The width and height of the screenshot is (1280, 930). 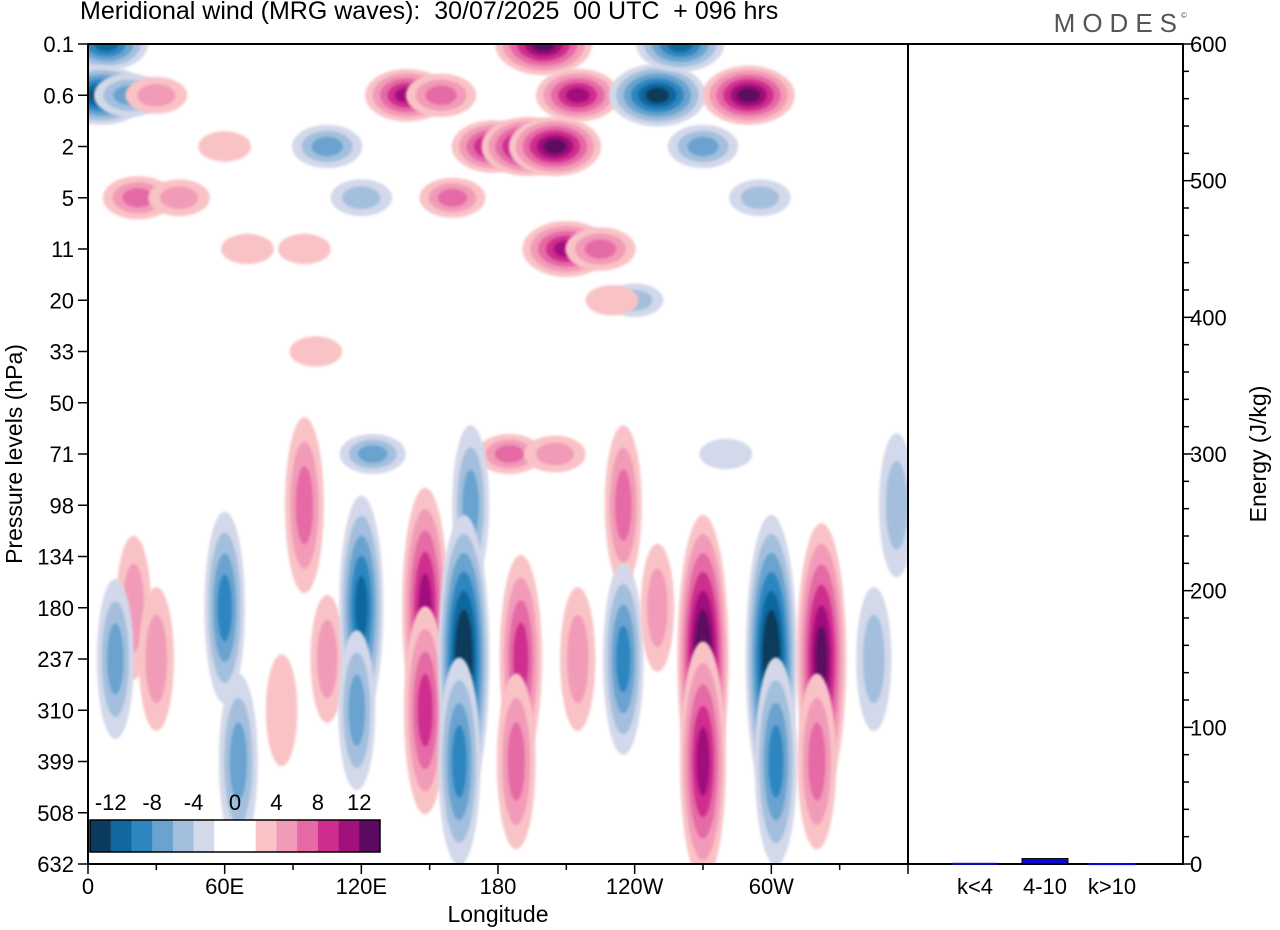 I want to click on colorbar-label: -12, so click(x=111, y=802).